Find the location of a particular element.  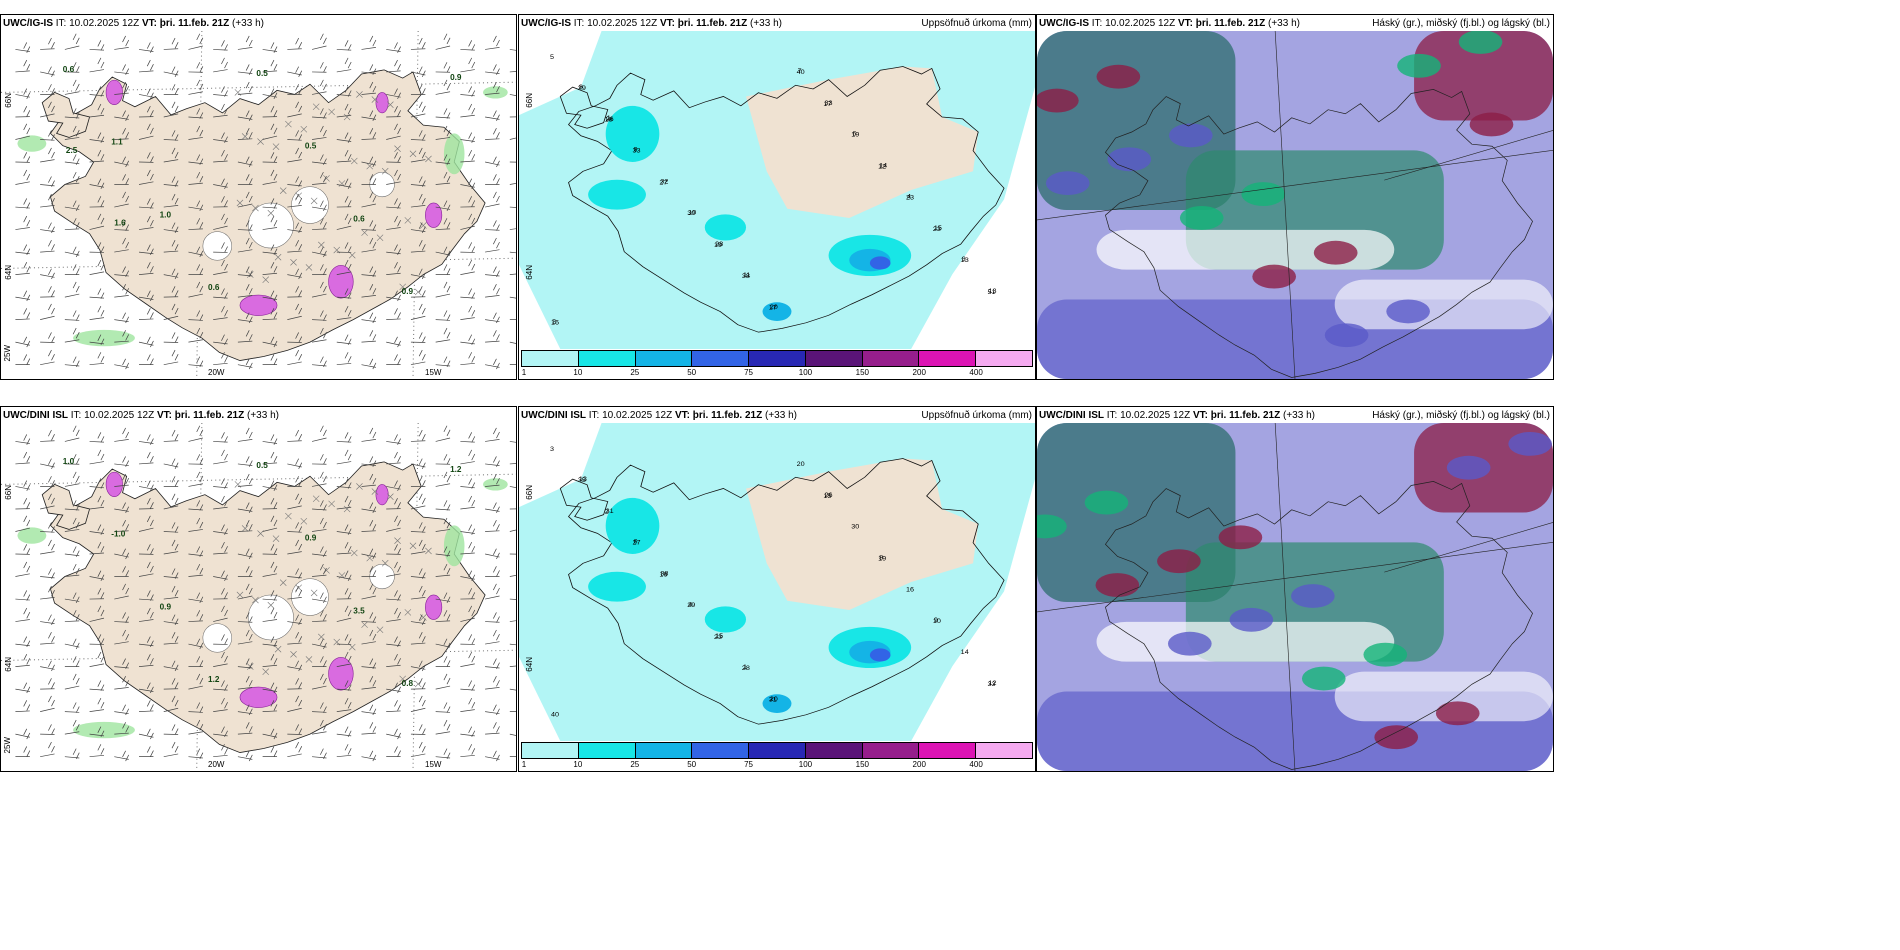

precip-green-area is located at coordinates (454, 546).